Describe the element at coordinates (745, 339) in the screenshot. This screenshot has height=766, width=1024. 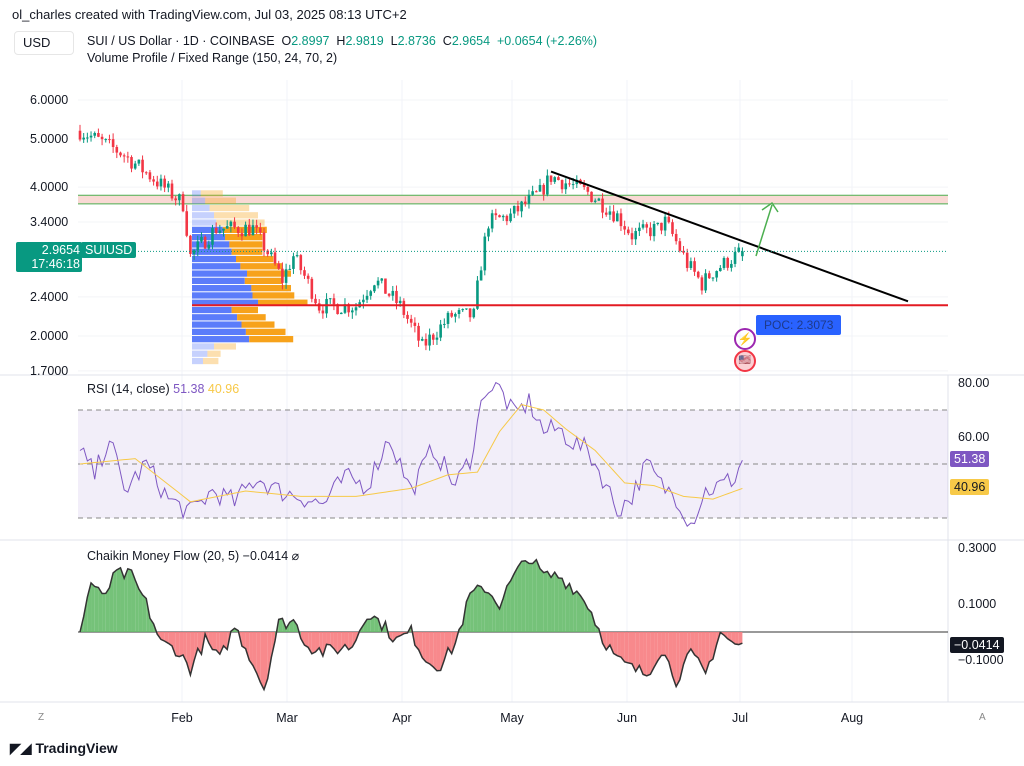
I see `lightning-event-icon: ⚡` at that location.